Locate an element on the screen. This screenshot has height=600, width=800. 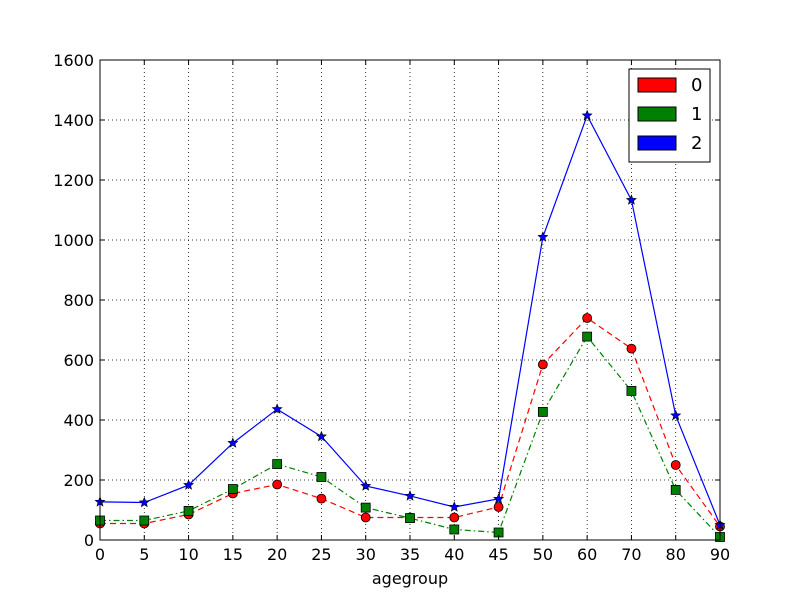
y-tick-label: 1600 is located at coordinates (73, 60).